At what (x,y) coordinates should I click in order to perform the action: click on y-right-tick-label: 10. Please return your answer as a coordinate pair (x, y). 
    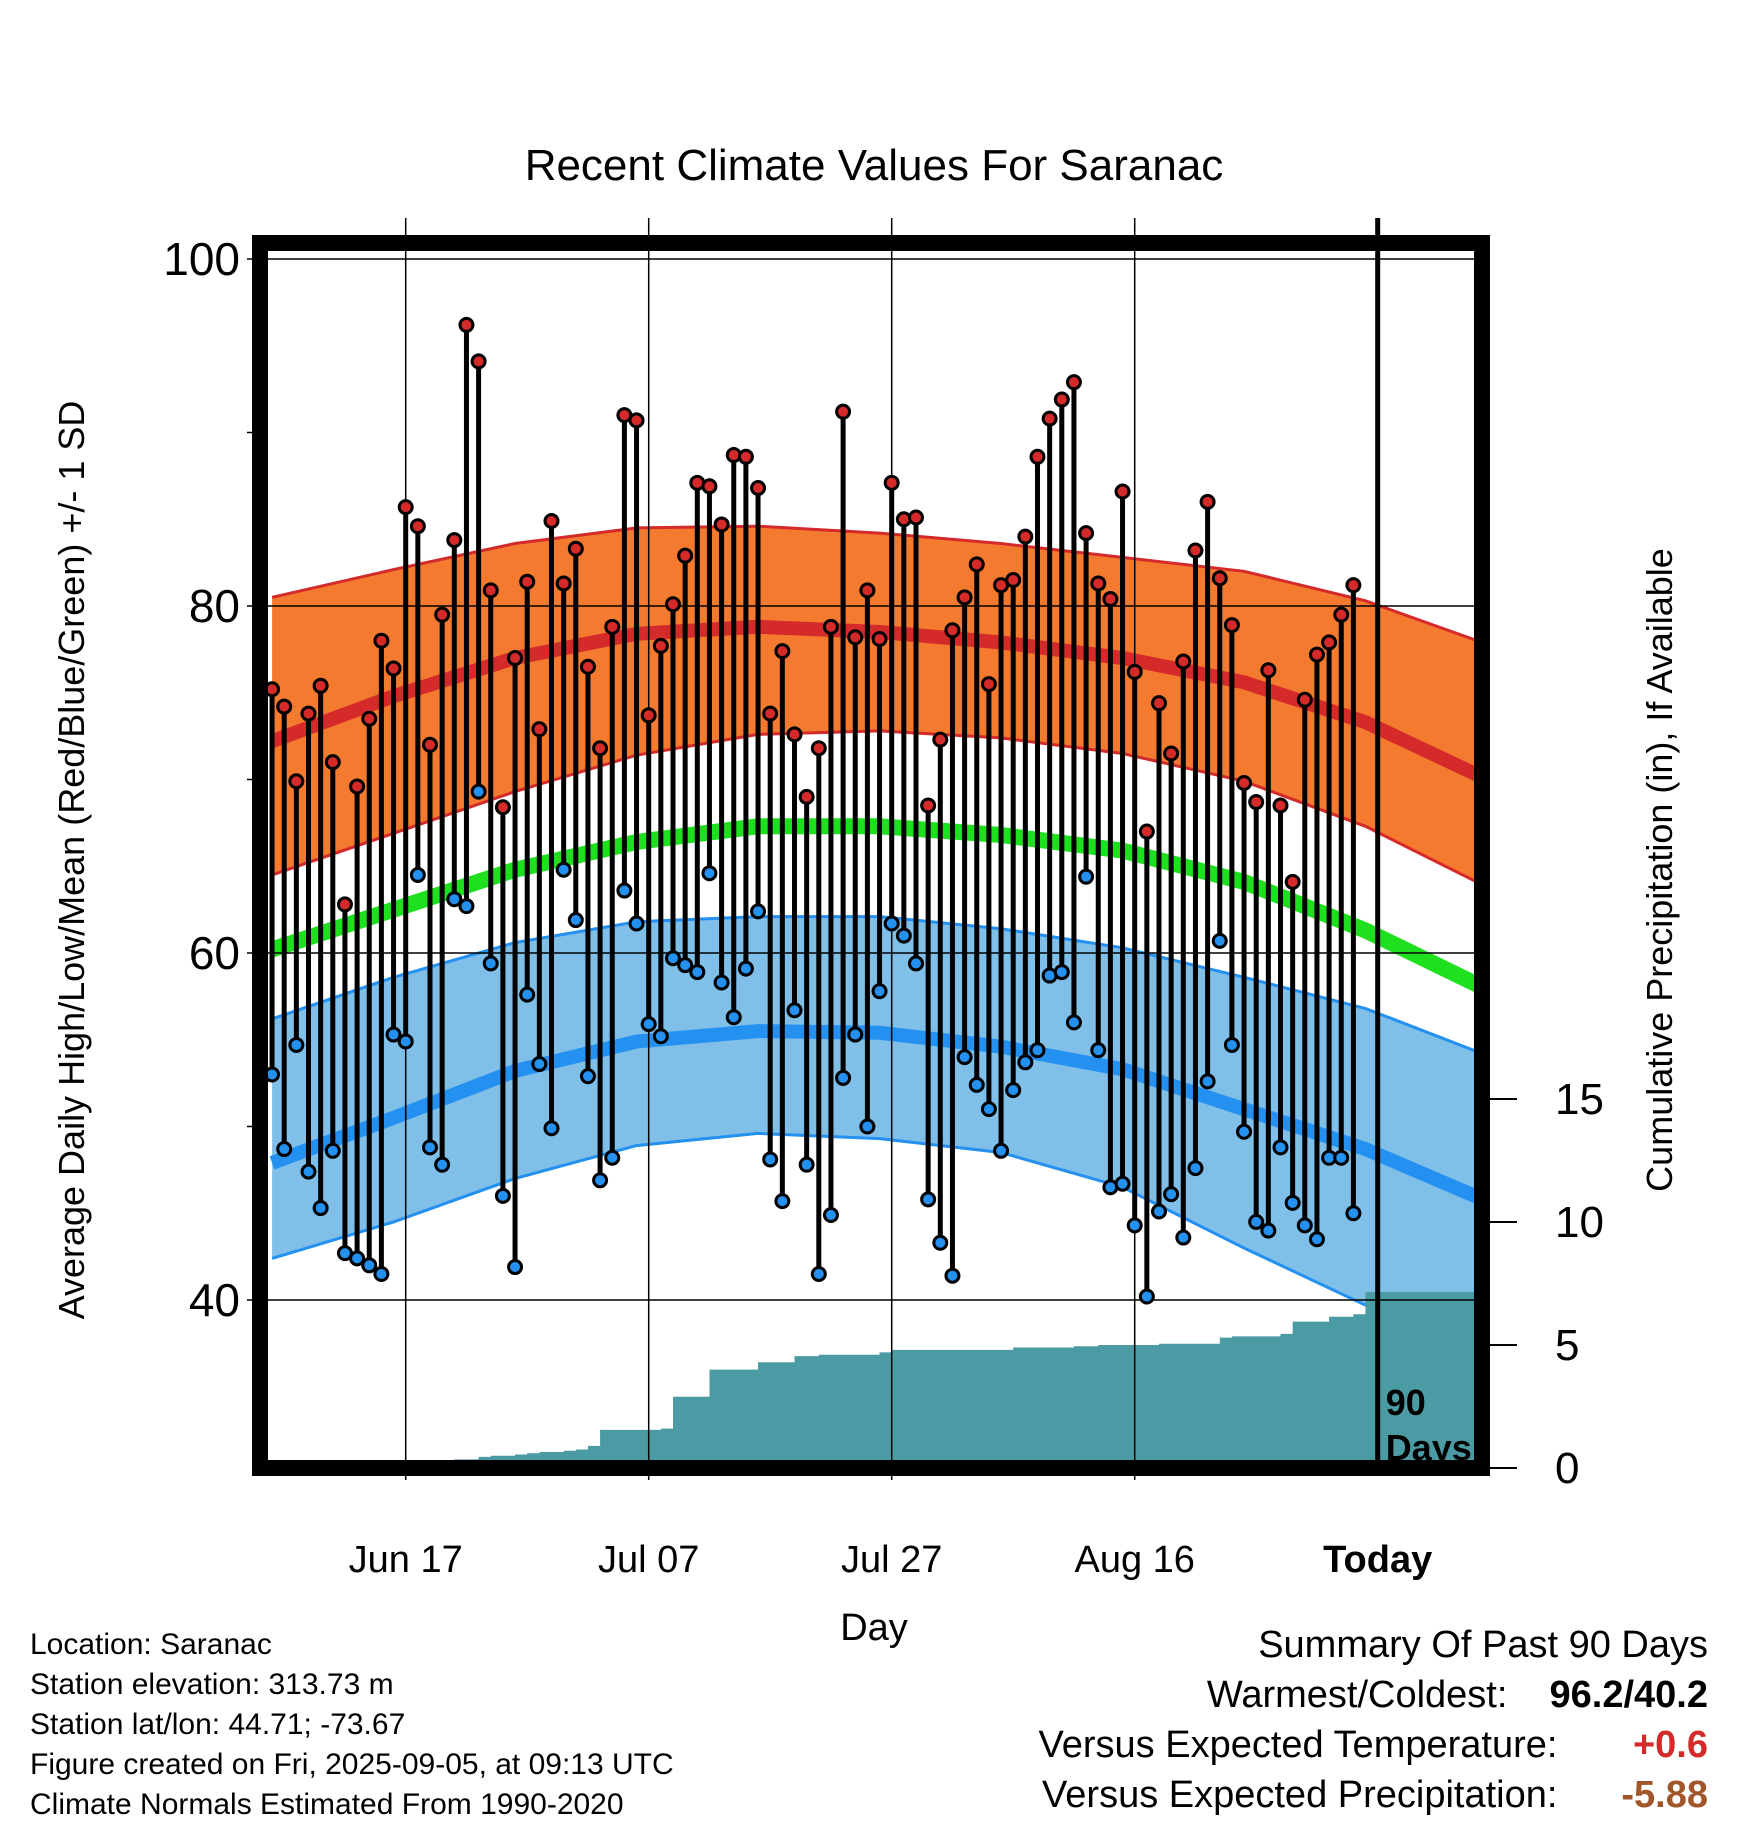
    Looking at the image, I should click on (1579, 1222).